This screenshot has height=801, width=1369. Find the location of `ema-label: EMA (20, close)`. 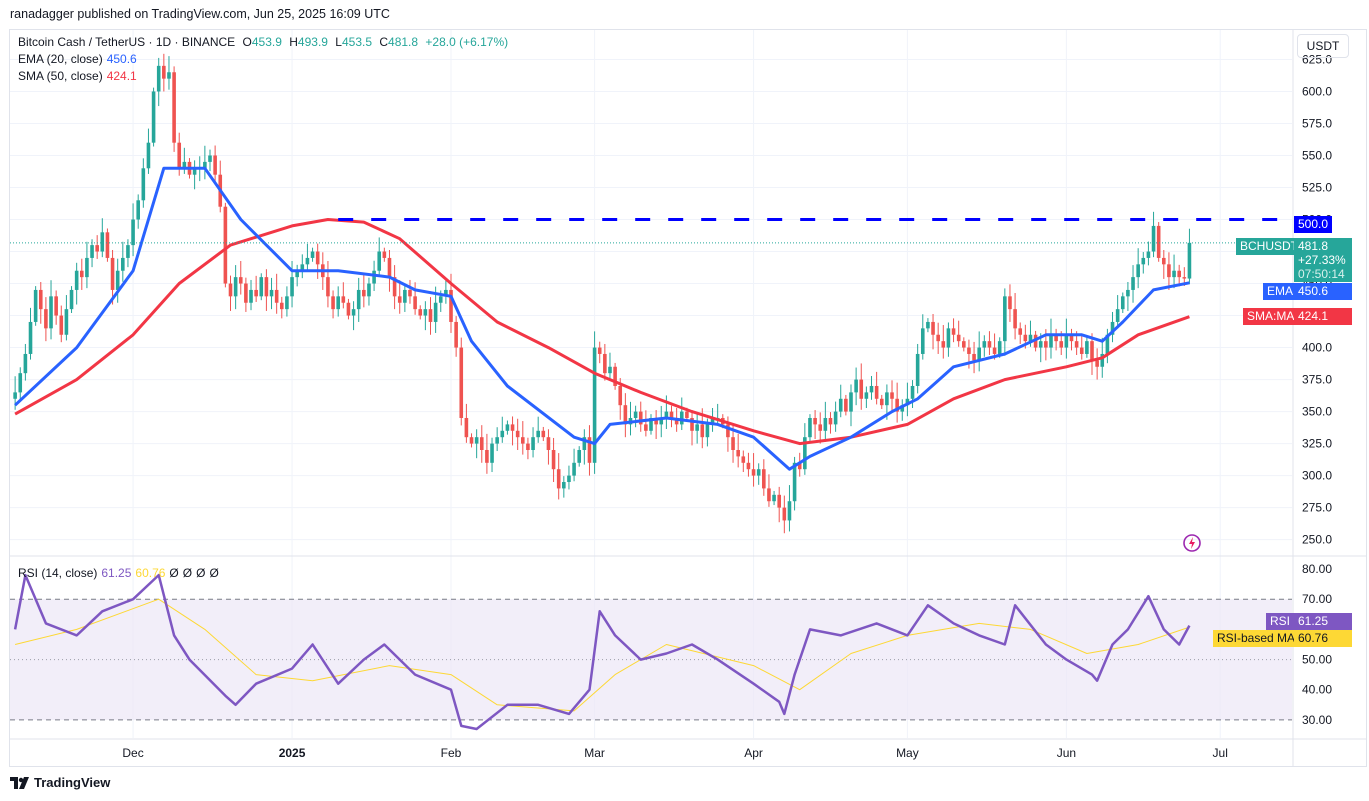

ema-label: EMA (20, close) is located at coordinates (60, 59).